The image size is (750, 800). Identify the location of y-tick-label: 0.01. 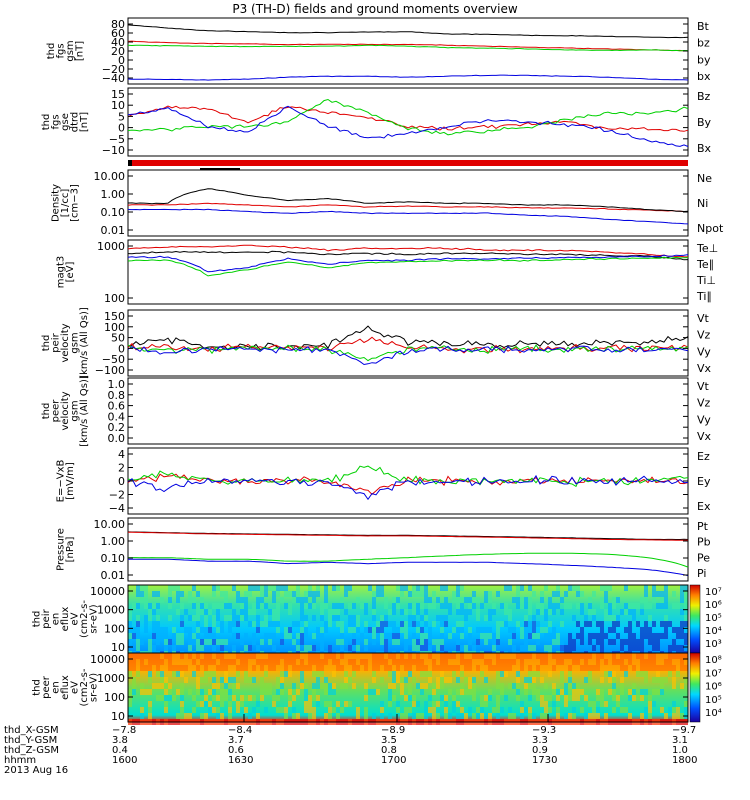
(113, 230).